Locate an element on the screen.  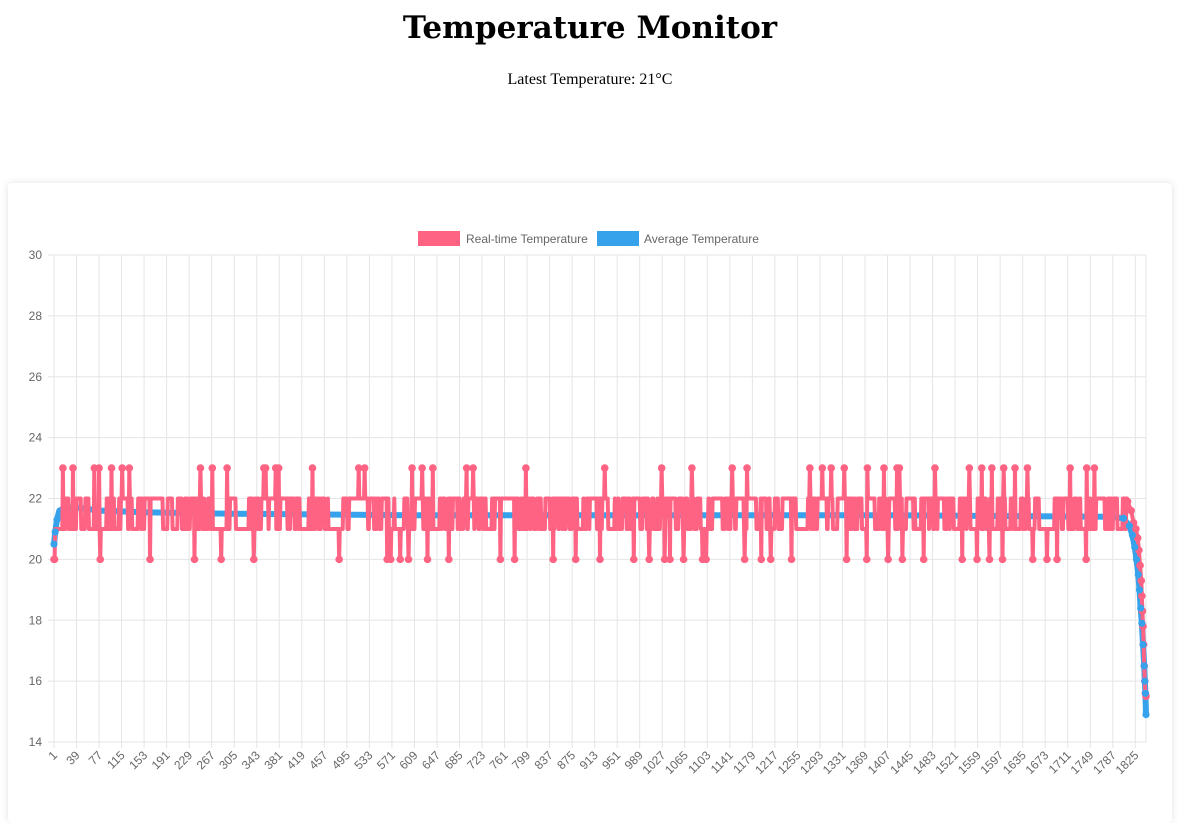
x-tick-label: 913 is located at coordinates (589, 760).